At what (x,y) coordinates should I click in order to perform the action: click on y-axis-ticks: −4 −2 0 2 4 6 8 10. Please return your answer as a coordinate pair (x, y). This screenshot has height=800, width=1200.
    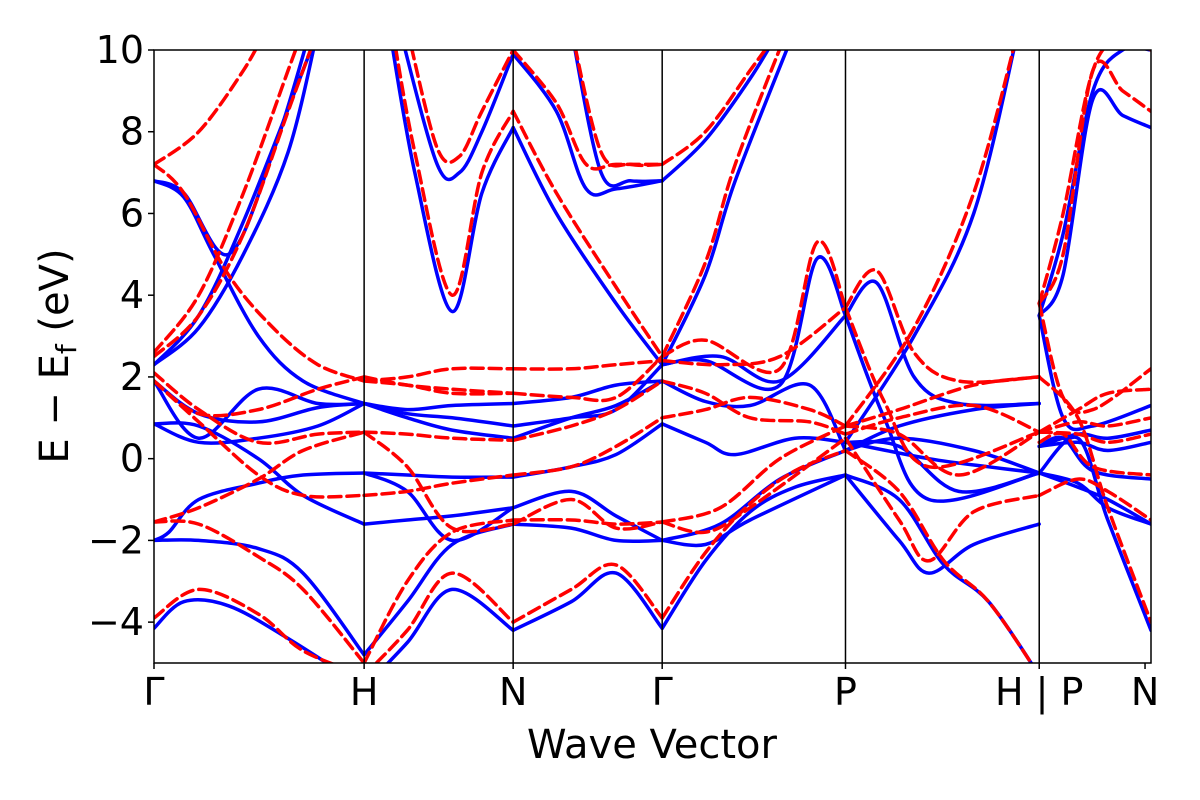
    Looking at the image, I should click on (121, 336).